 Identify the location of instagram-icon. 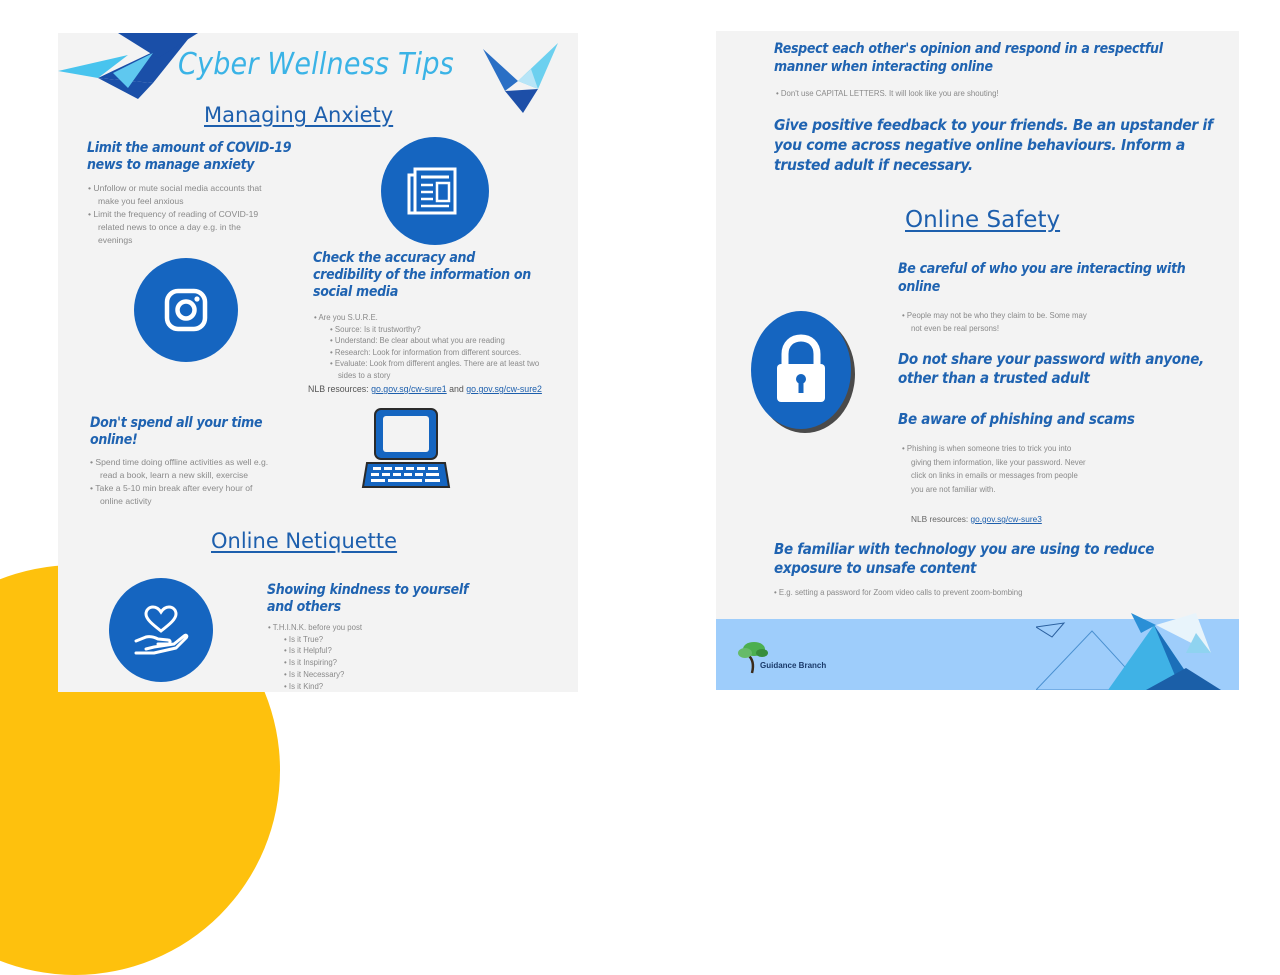
(186, 310).